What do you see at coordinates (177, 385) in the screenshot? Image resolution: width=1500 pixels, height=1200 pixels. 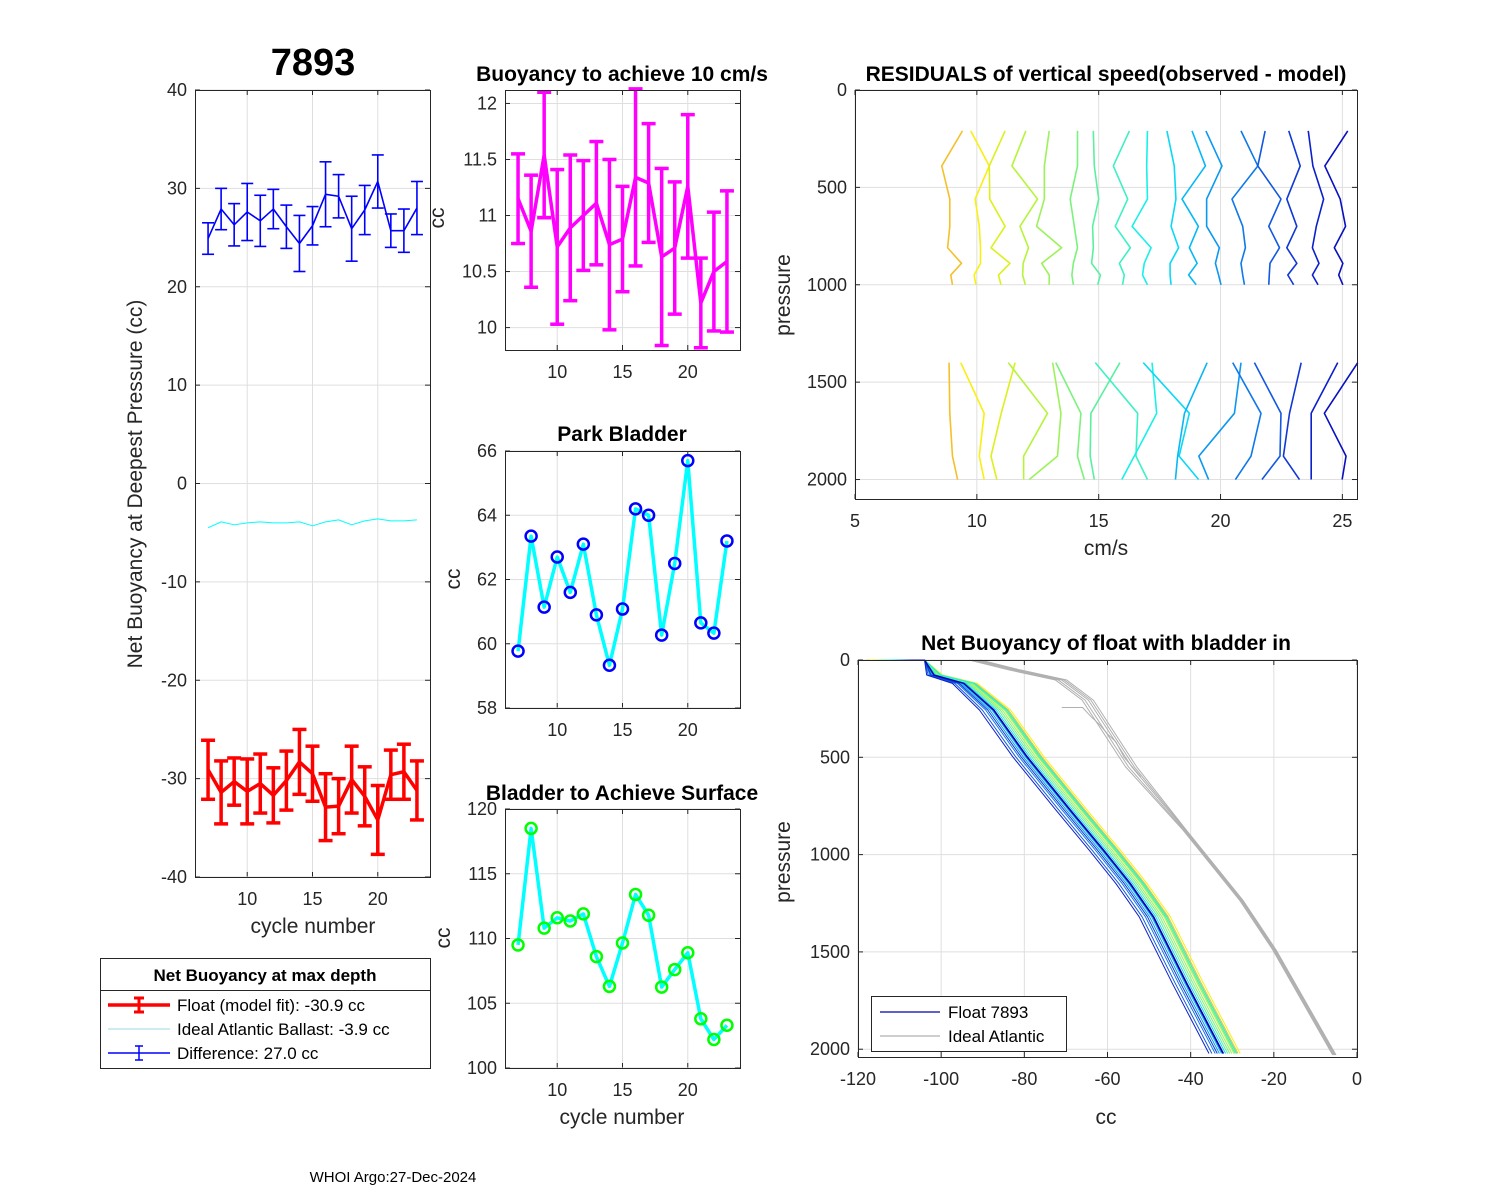 I see `y-tick-label: 10` at bounding box center [177, 385].